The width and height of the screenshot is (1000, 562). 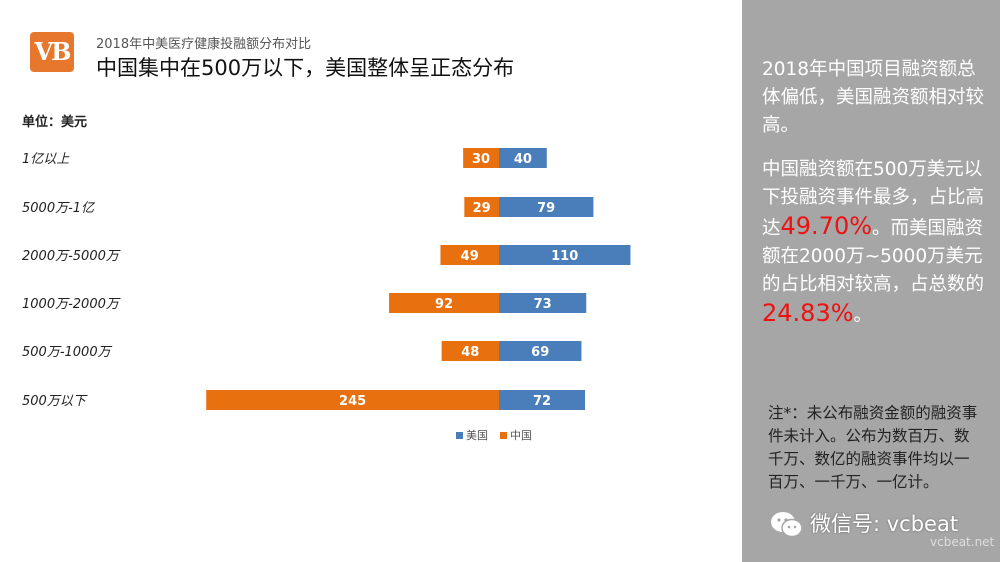 I want to click on page-title: 中国集中在500万以下，美国整体呈正态分布, so click(x=305, y=68).